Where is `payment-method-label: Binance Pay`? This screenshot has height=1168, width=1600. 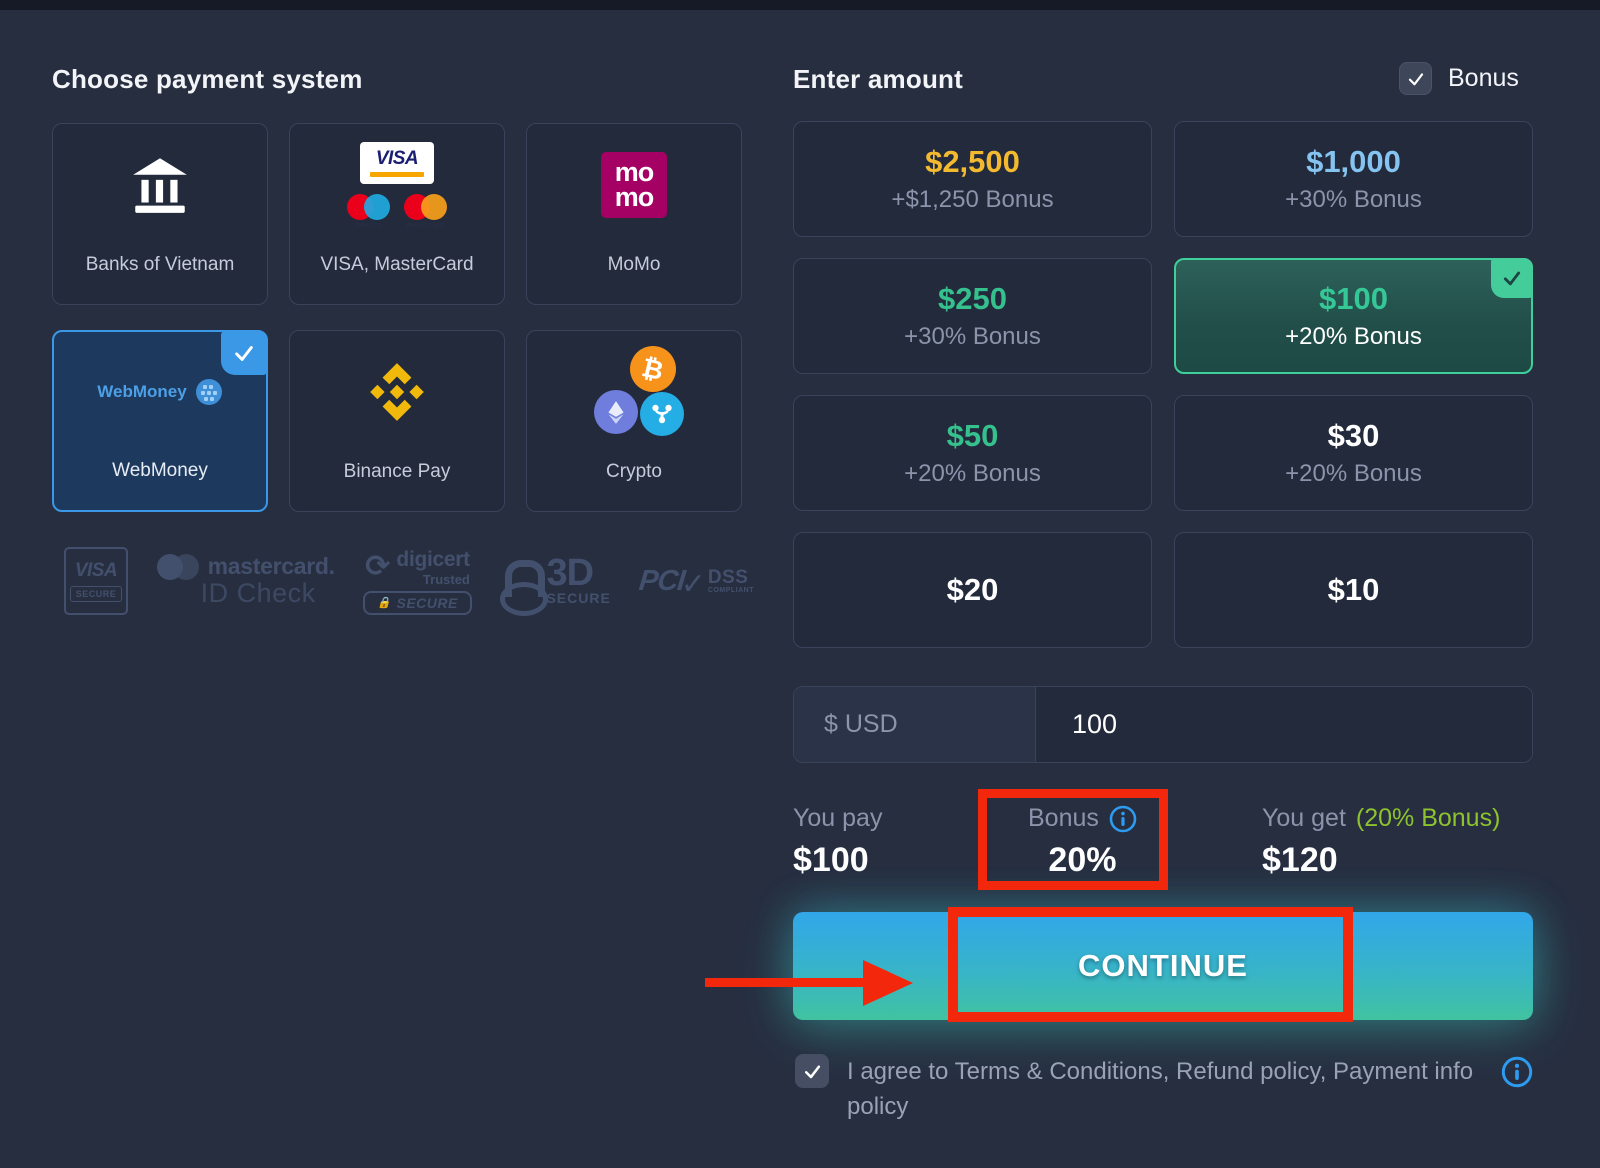 payment-method-label: Binance Pay is located at coordinates (397, 471).